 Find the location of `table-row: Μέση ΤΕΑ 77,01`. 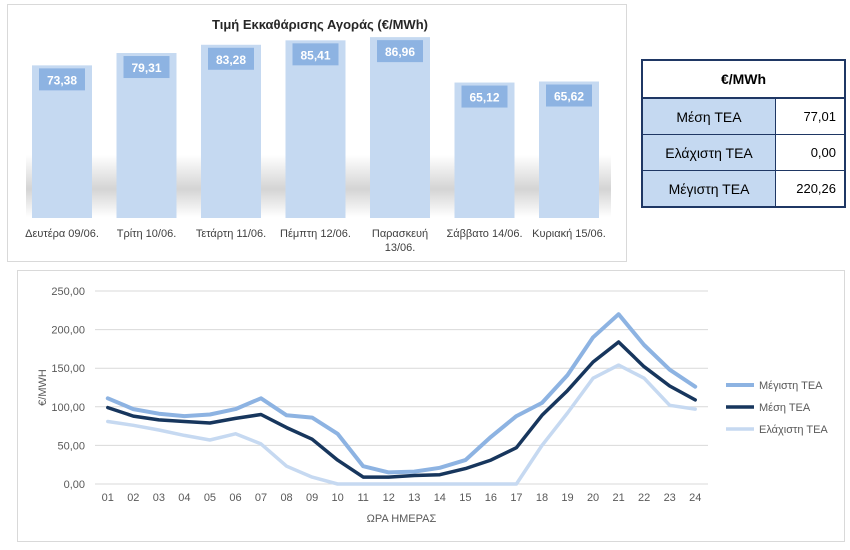

table-row: Μέση ΤΕΑ 77,01 is located at coordinates (743, 116).